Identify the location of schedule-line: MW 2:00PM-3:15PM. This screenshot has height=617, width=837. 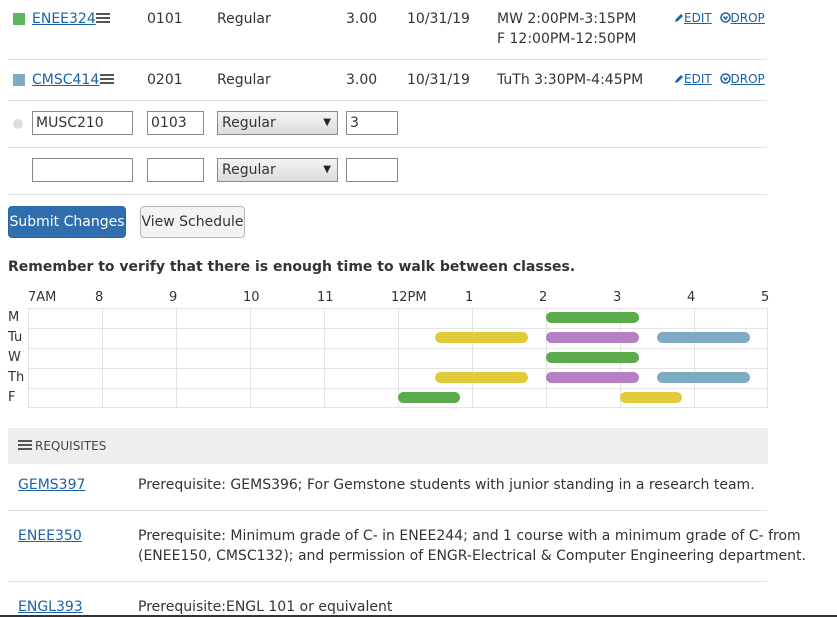
(567, 19).